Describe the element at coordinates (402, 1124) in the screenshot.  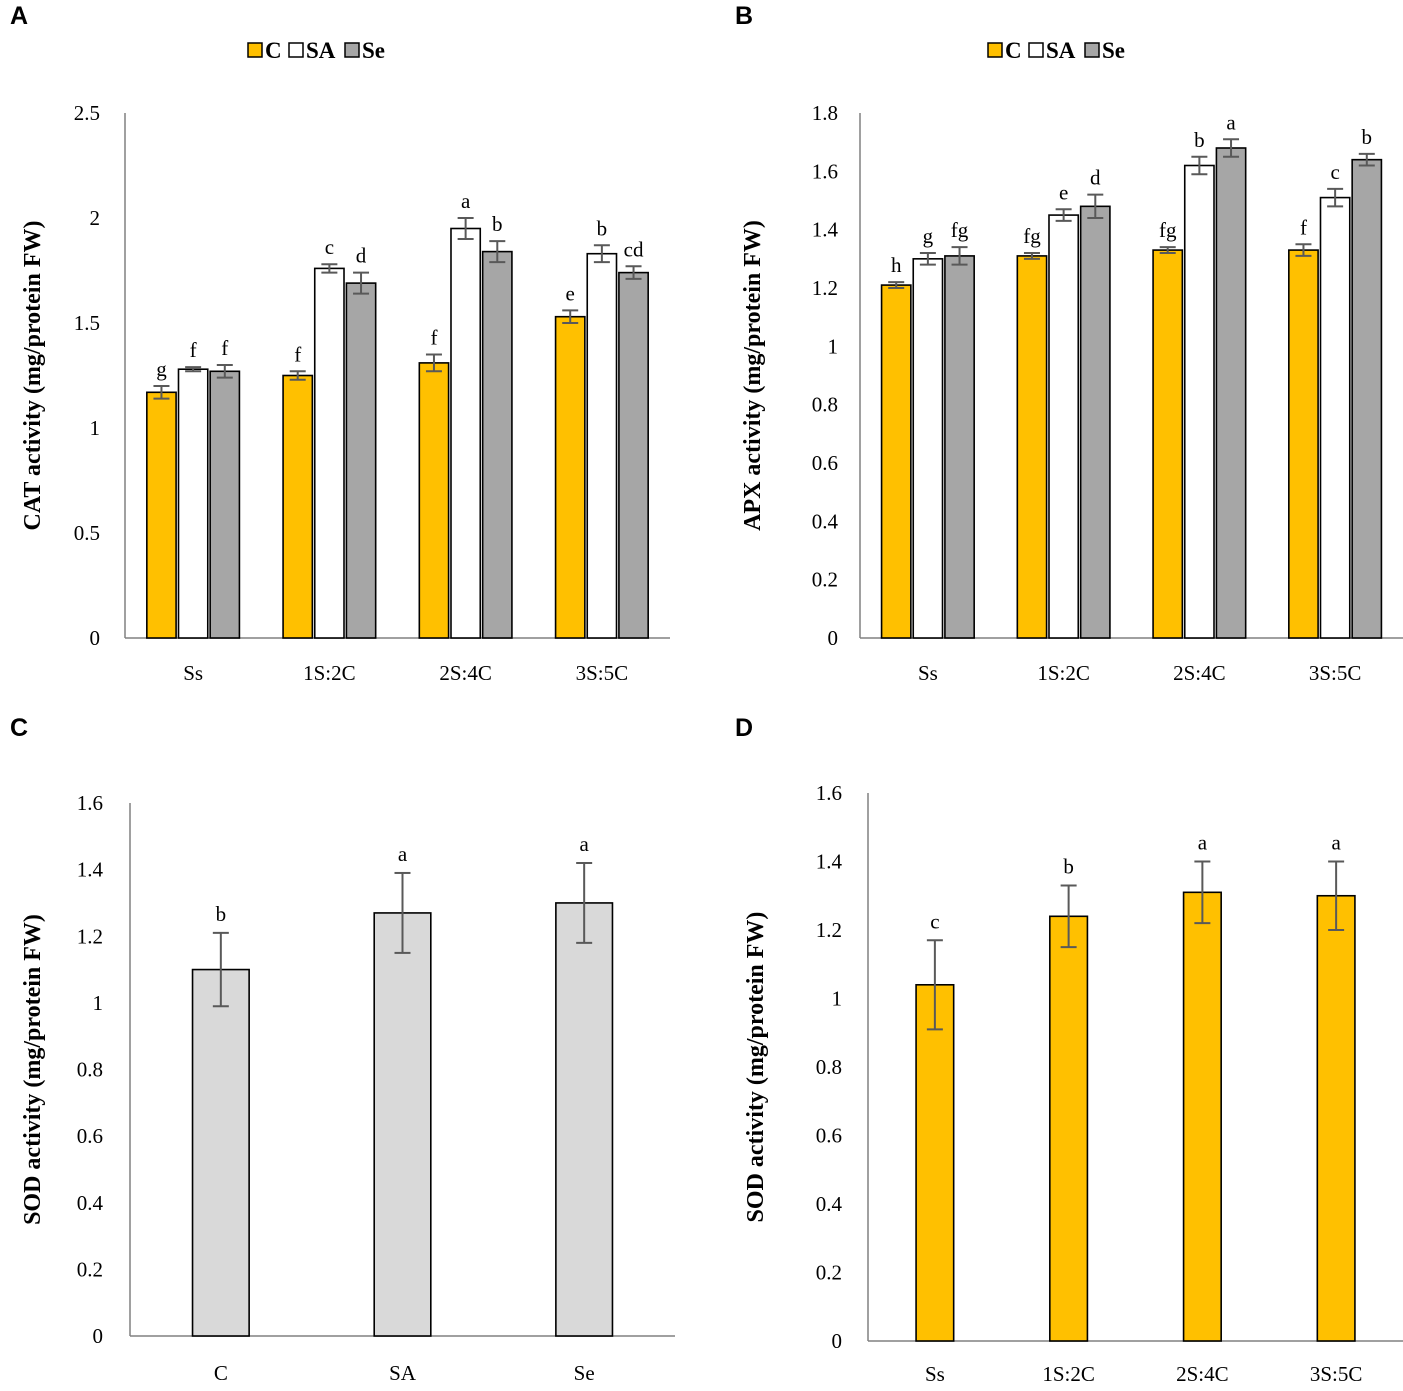
I see `bar-sod-sa` at that location.